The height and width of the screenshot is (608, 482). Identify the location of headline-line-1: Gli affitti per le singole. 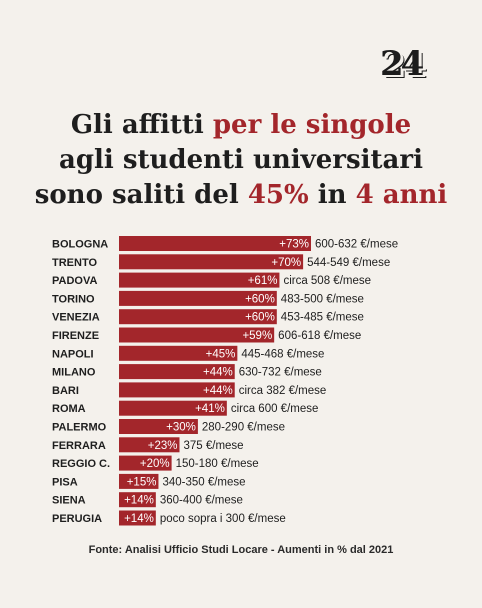
(241, 125).